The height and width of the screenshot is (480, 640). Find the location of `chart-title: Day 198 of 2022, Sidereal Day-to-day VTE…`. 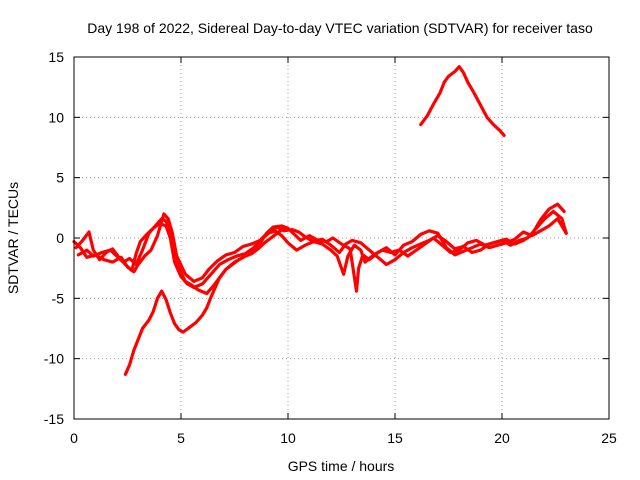

chart-title: Day 198 of 2022, Sidereal Day-to-day VTE… is located at coordinates (340, 28).